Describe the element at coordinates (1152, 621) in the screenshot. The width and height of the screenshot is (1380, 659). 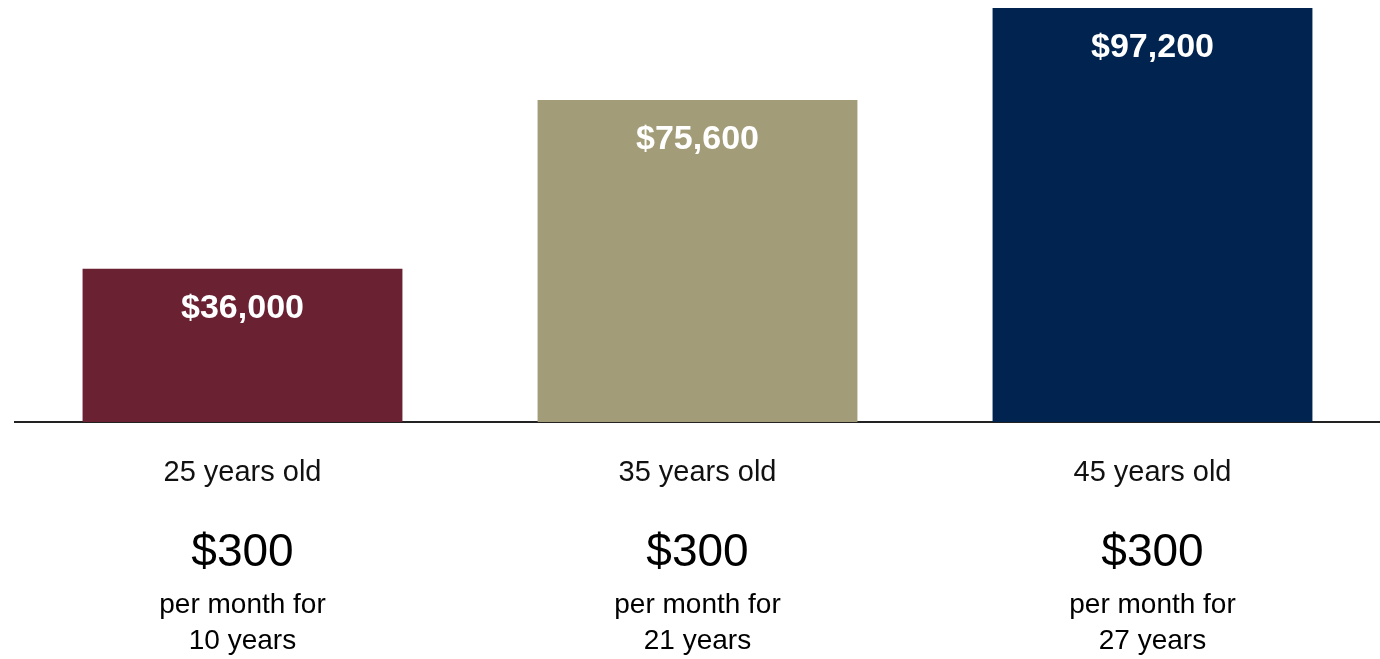
I see `text: per month for 27 years` at that location.